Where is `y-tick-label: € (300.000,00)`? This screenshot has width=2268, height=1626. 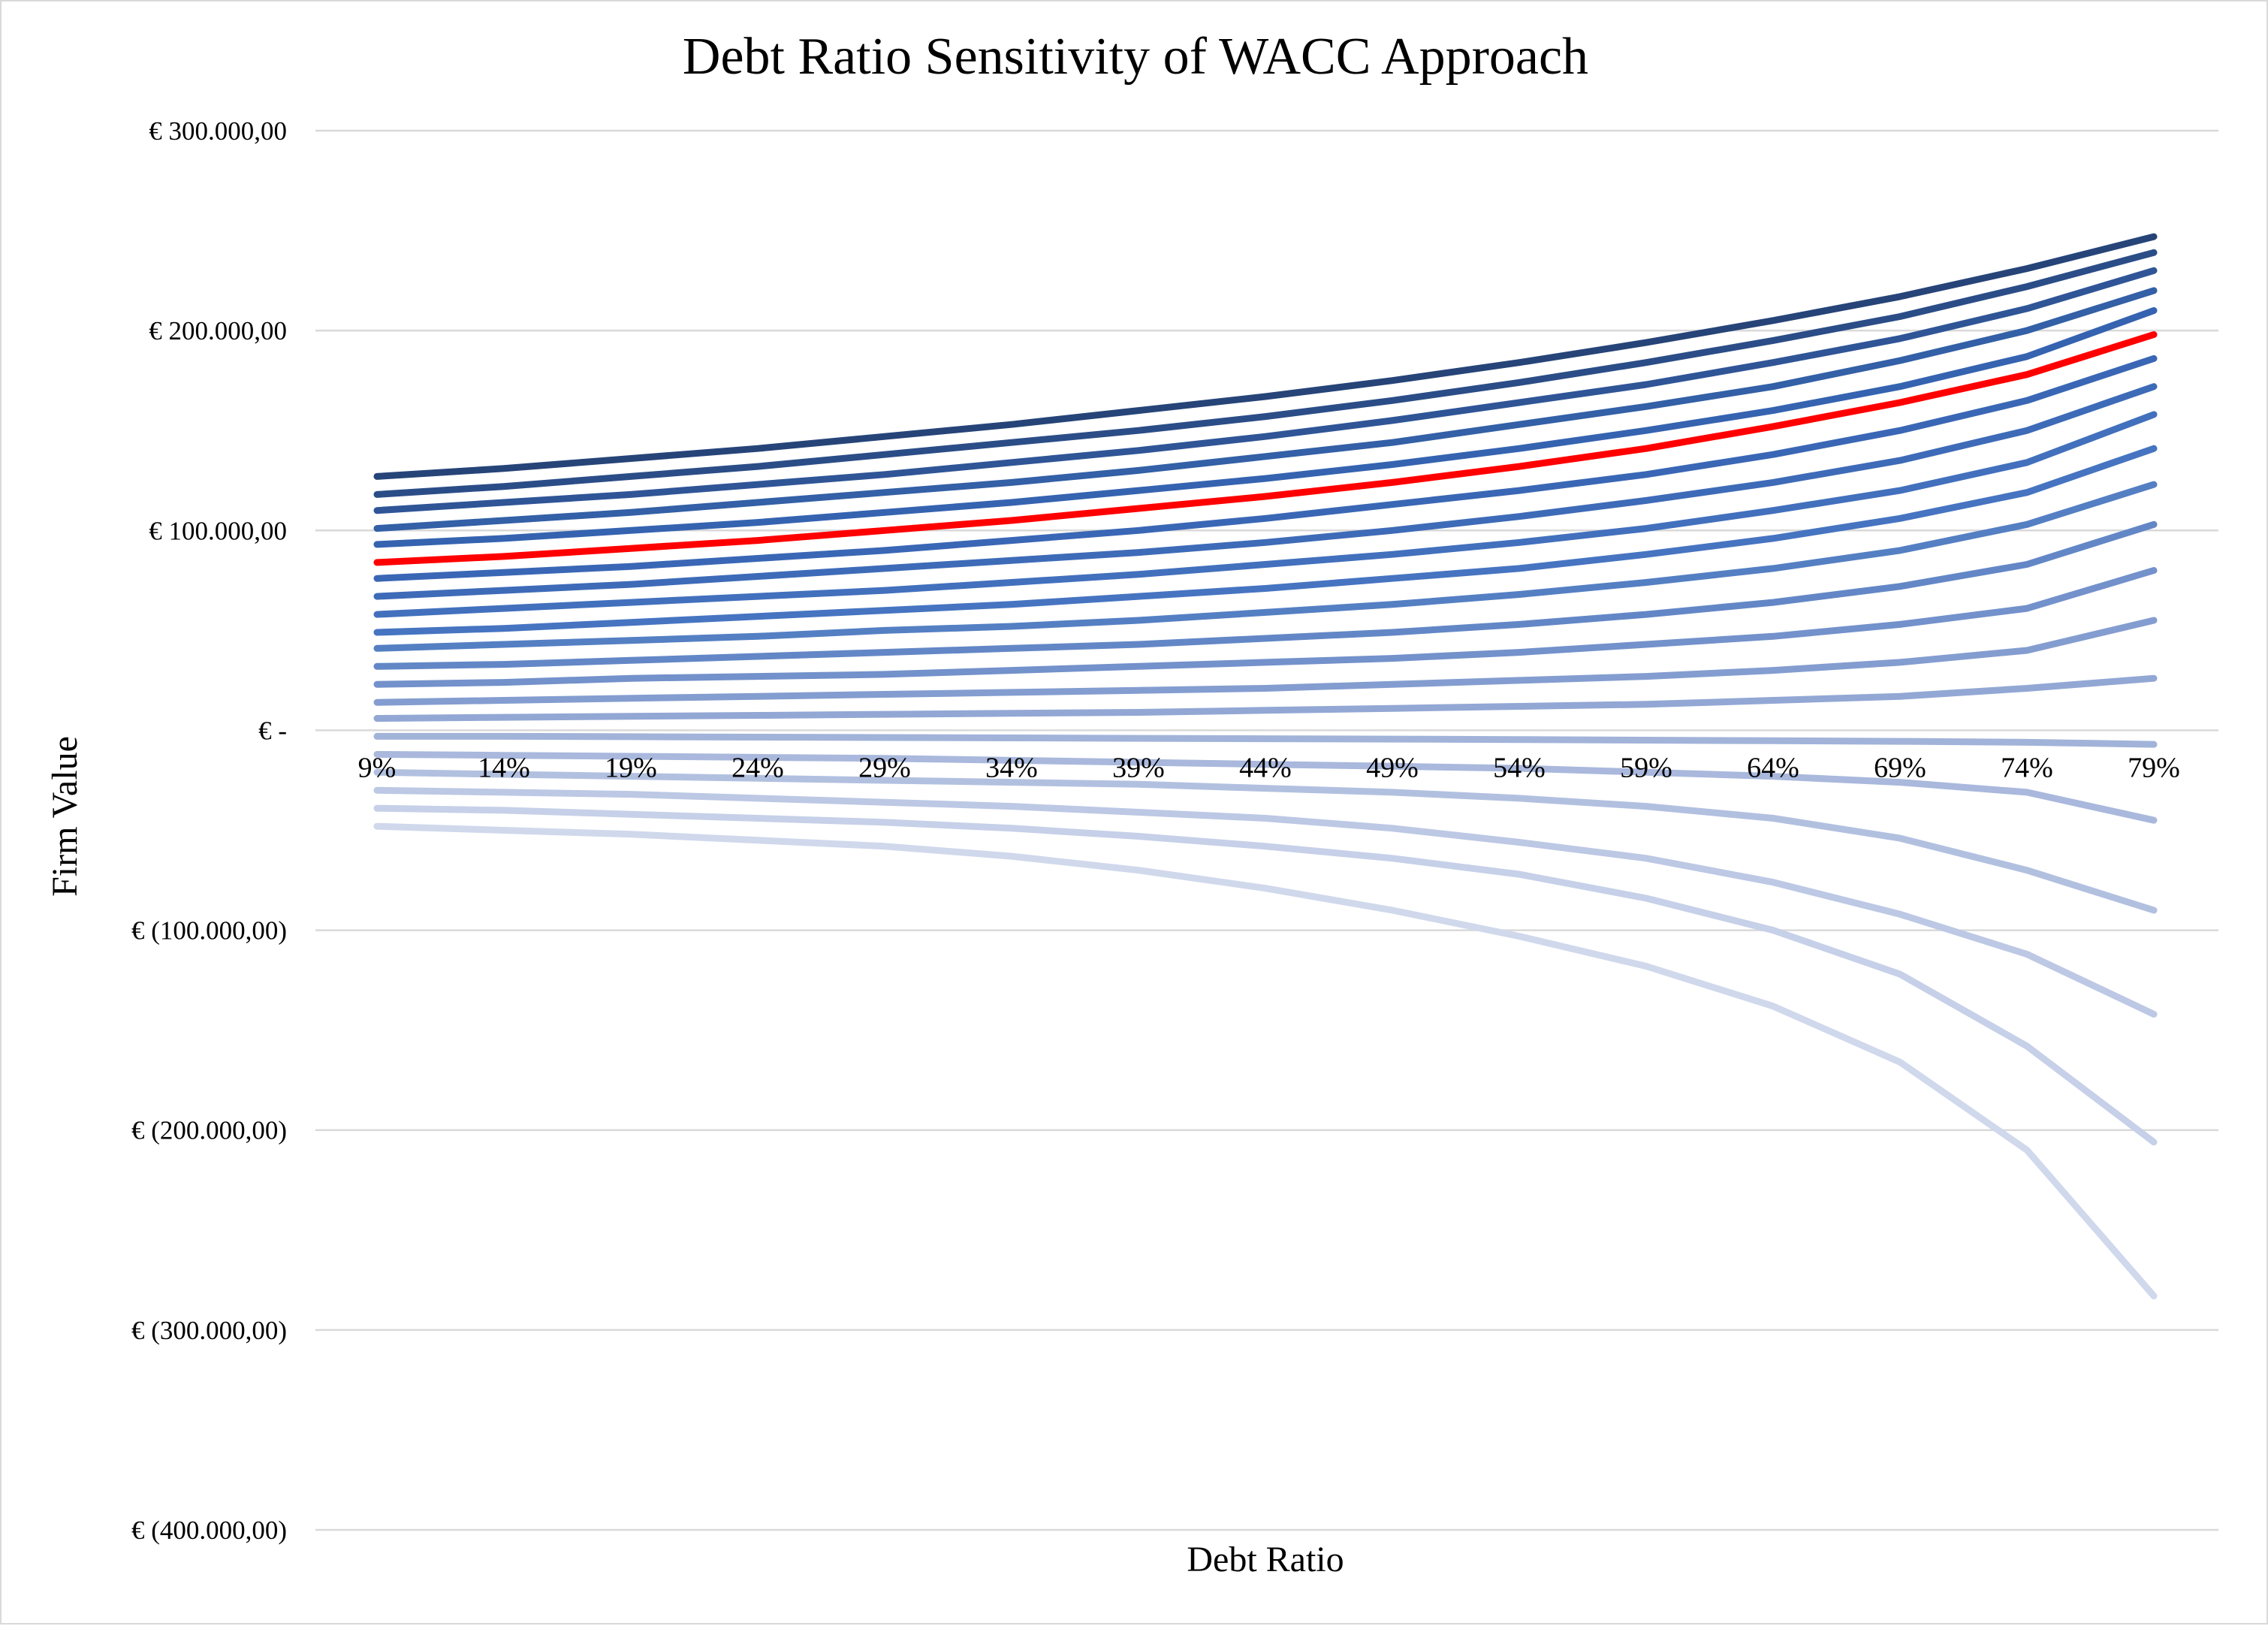
y-tick-label: € (300.000,00) is located at coordinates (209, 1330).